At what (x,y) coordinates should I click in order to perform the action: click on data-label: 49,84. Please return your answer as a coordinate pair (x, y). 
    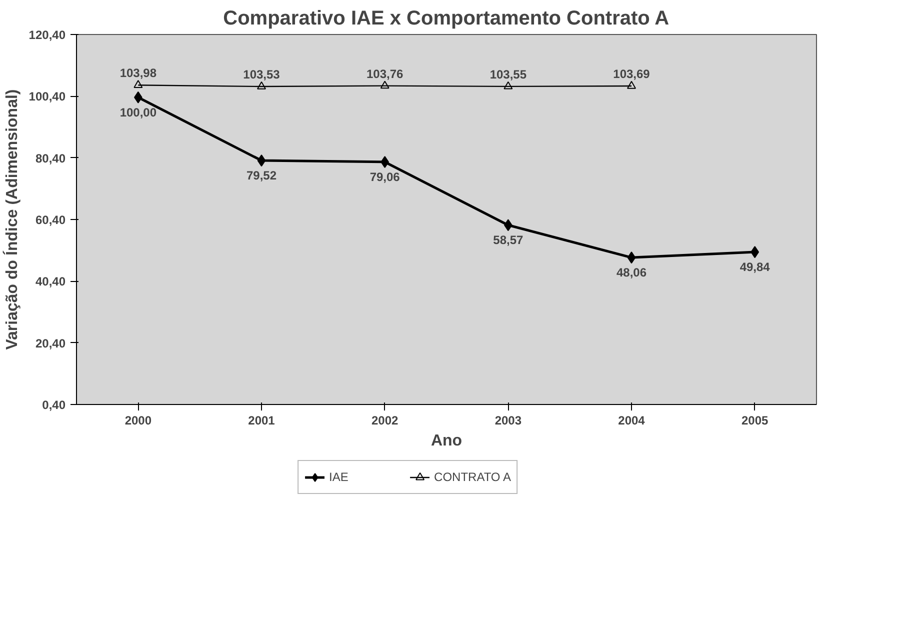
    Looking at the image, I should click on (755, 267).